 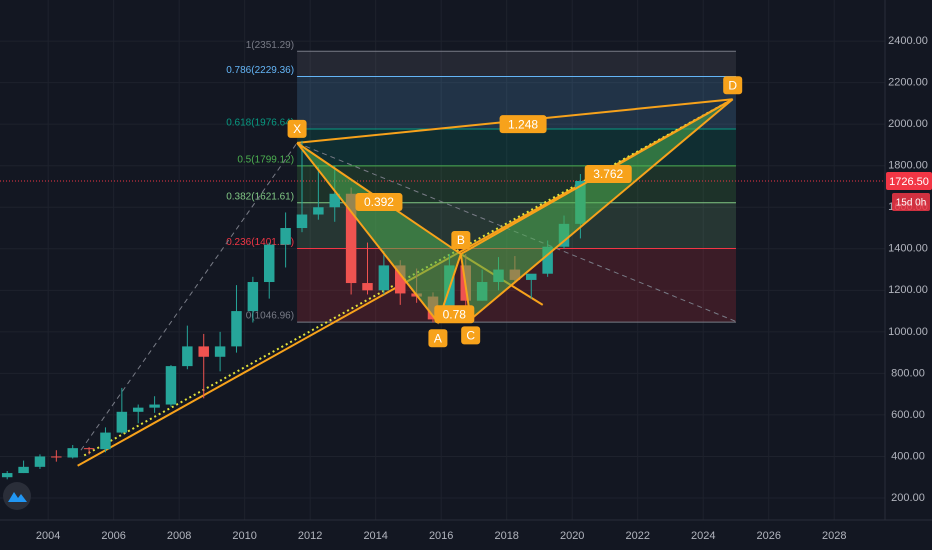 What do you see at coordinates (908, 415) in the screenshot?
I see `y-tick-label: 600.00` at bounding box center [908, 415].